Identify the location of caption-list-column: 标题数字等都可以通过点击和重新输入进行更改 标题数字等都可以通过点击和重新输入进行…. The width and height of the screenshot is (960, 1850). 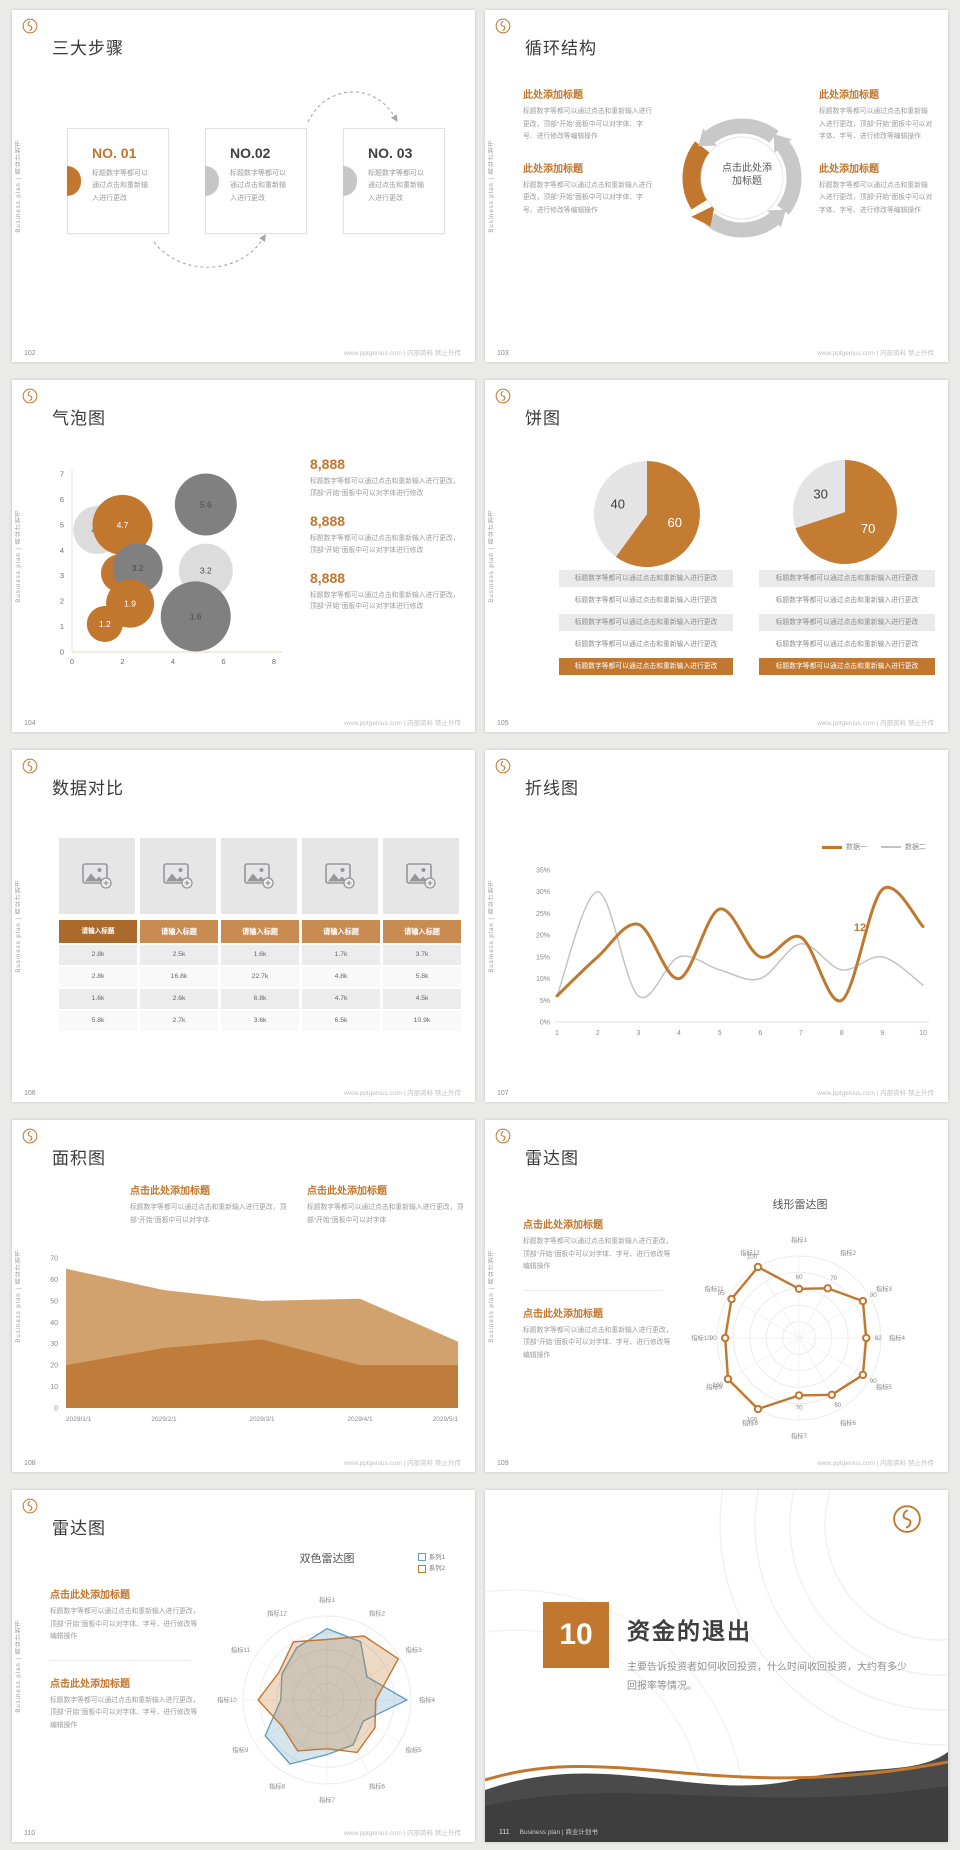
(847, 625).